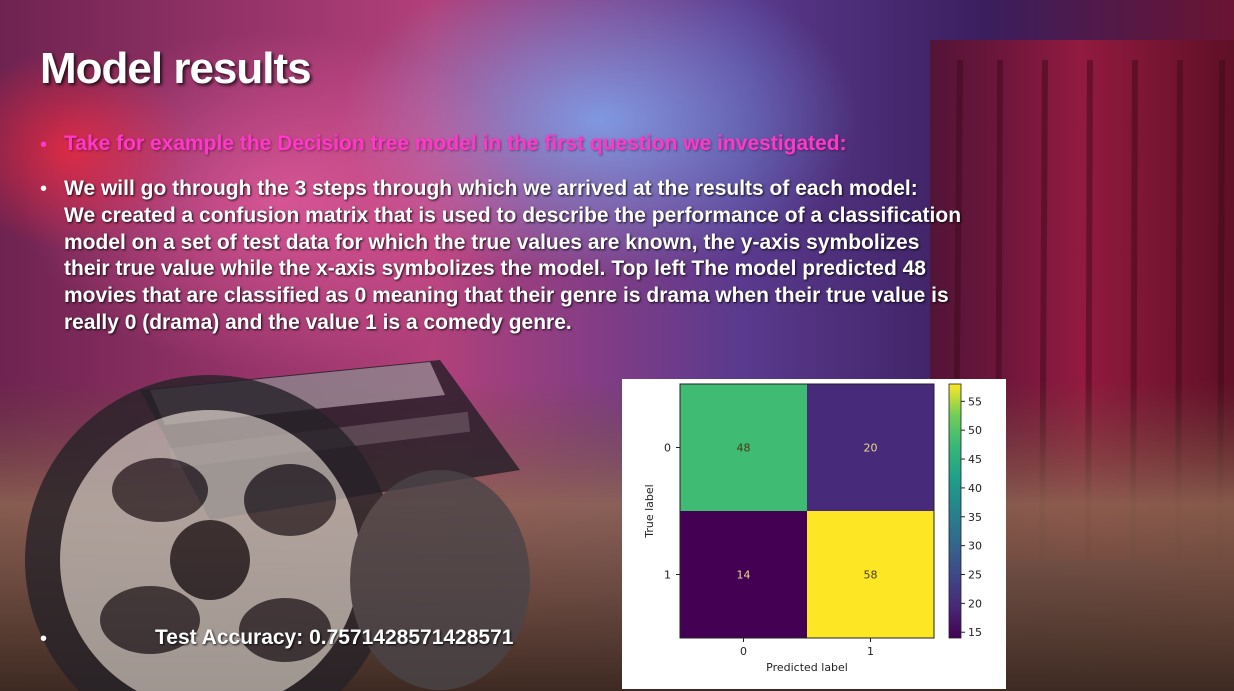 The image size is (1234, 691). What do you see at coordinates (975, 603) in the screenshot?
I see `colorbar-tick-label-20: 20` at bounding box center [975, 603].